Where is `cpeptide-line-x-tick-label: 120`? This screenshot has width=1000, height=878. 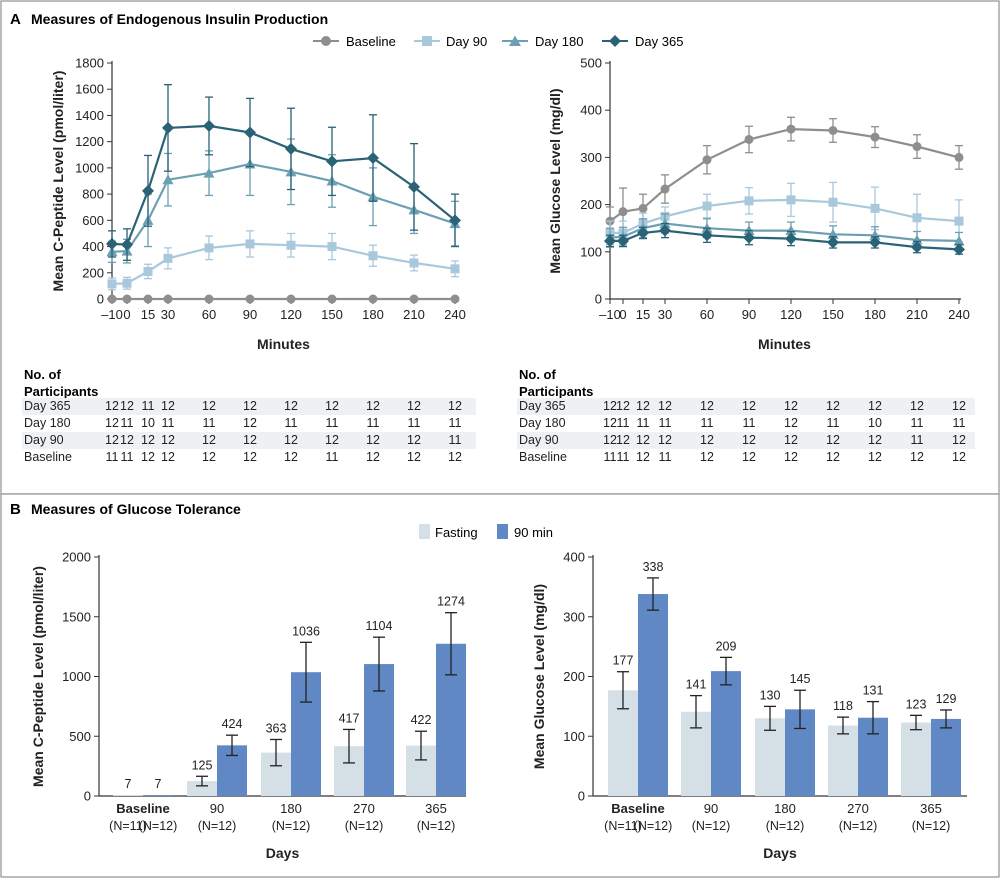
cpeptide-line-x-tick-label: 120 is located at coordinates (291, 314).